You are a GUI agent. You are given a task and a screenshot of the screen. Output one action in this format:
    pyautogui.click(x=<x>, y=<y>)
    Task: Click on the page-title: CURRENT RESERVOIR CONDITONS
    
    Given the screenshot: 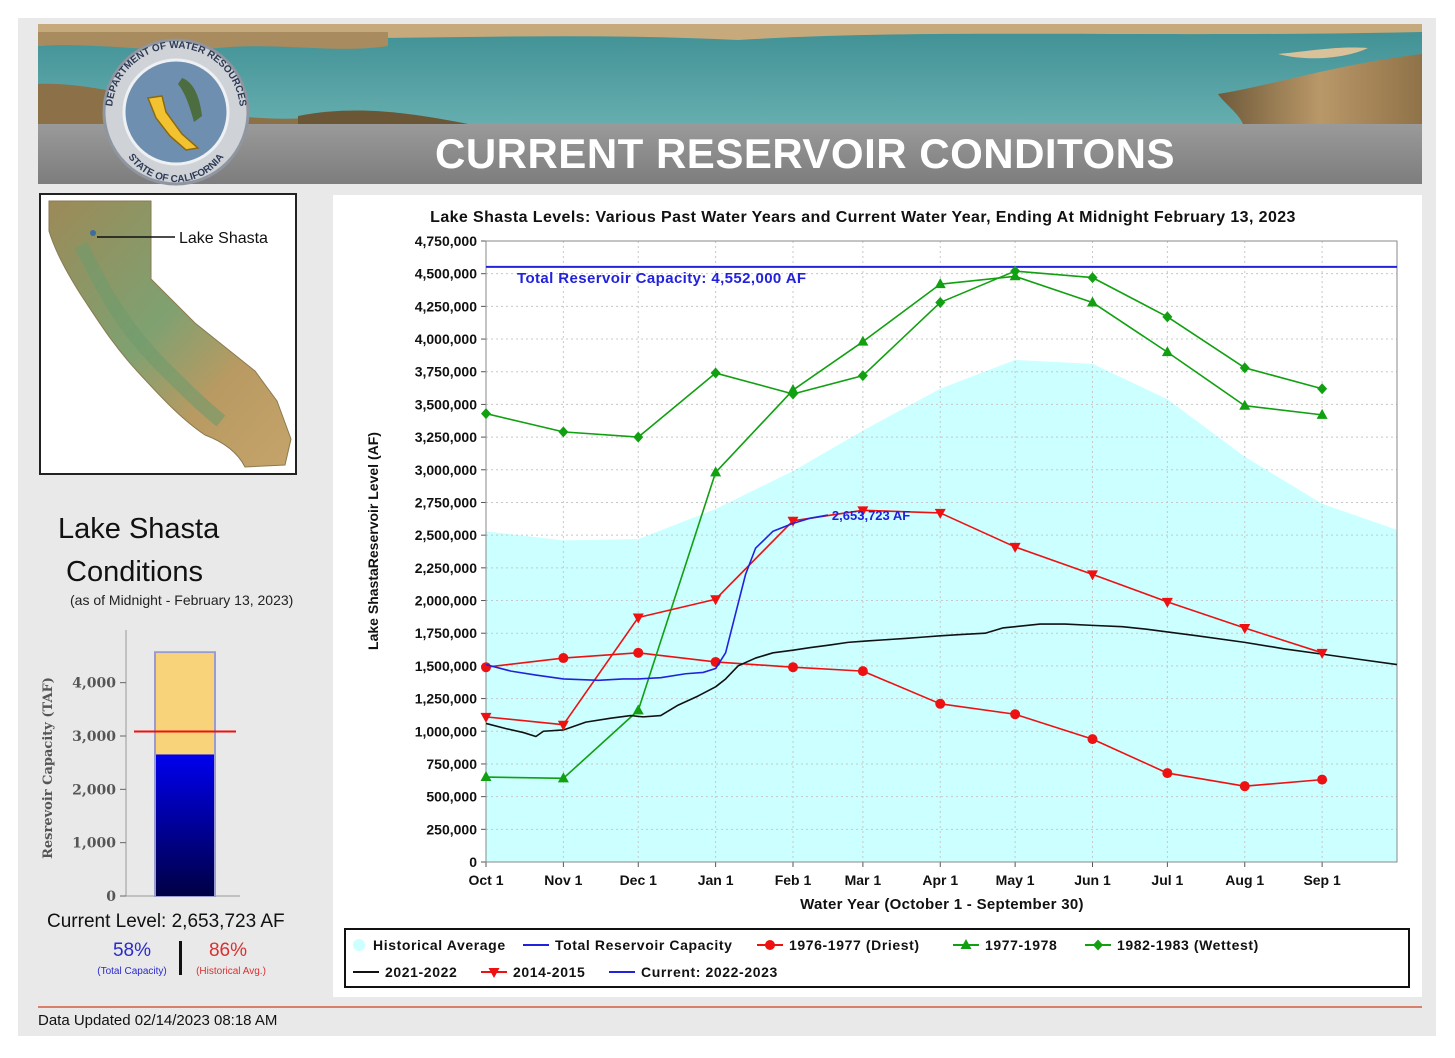 What is the action you would take?
    pyautogui.click(x=805, y=153)
    